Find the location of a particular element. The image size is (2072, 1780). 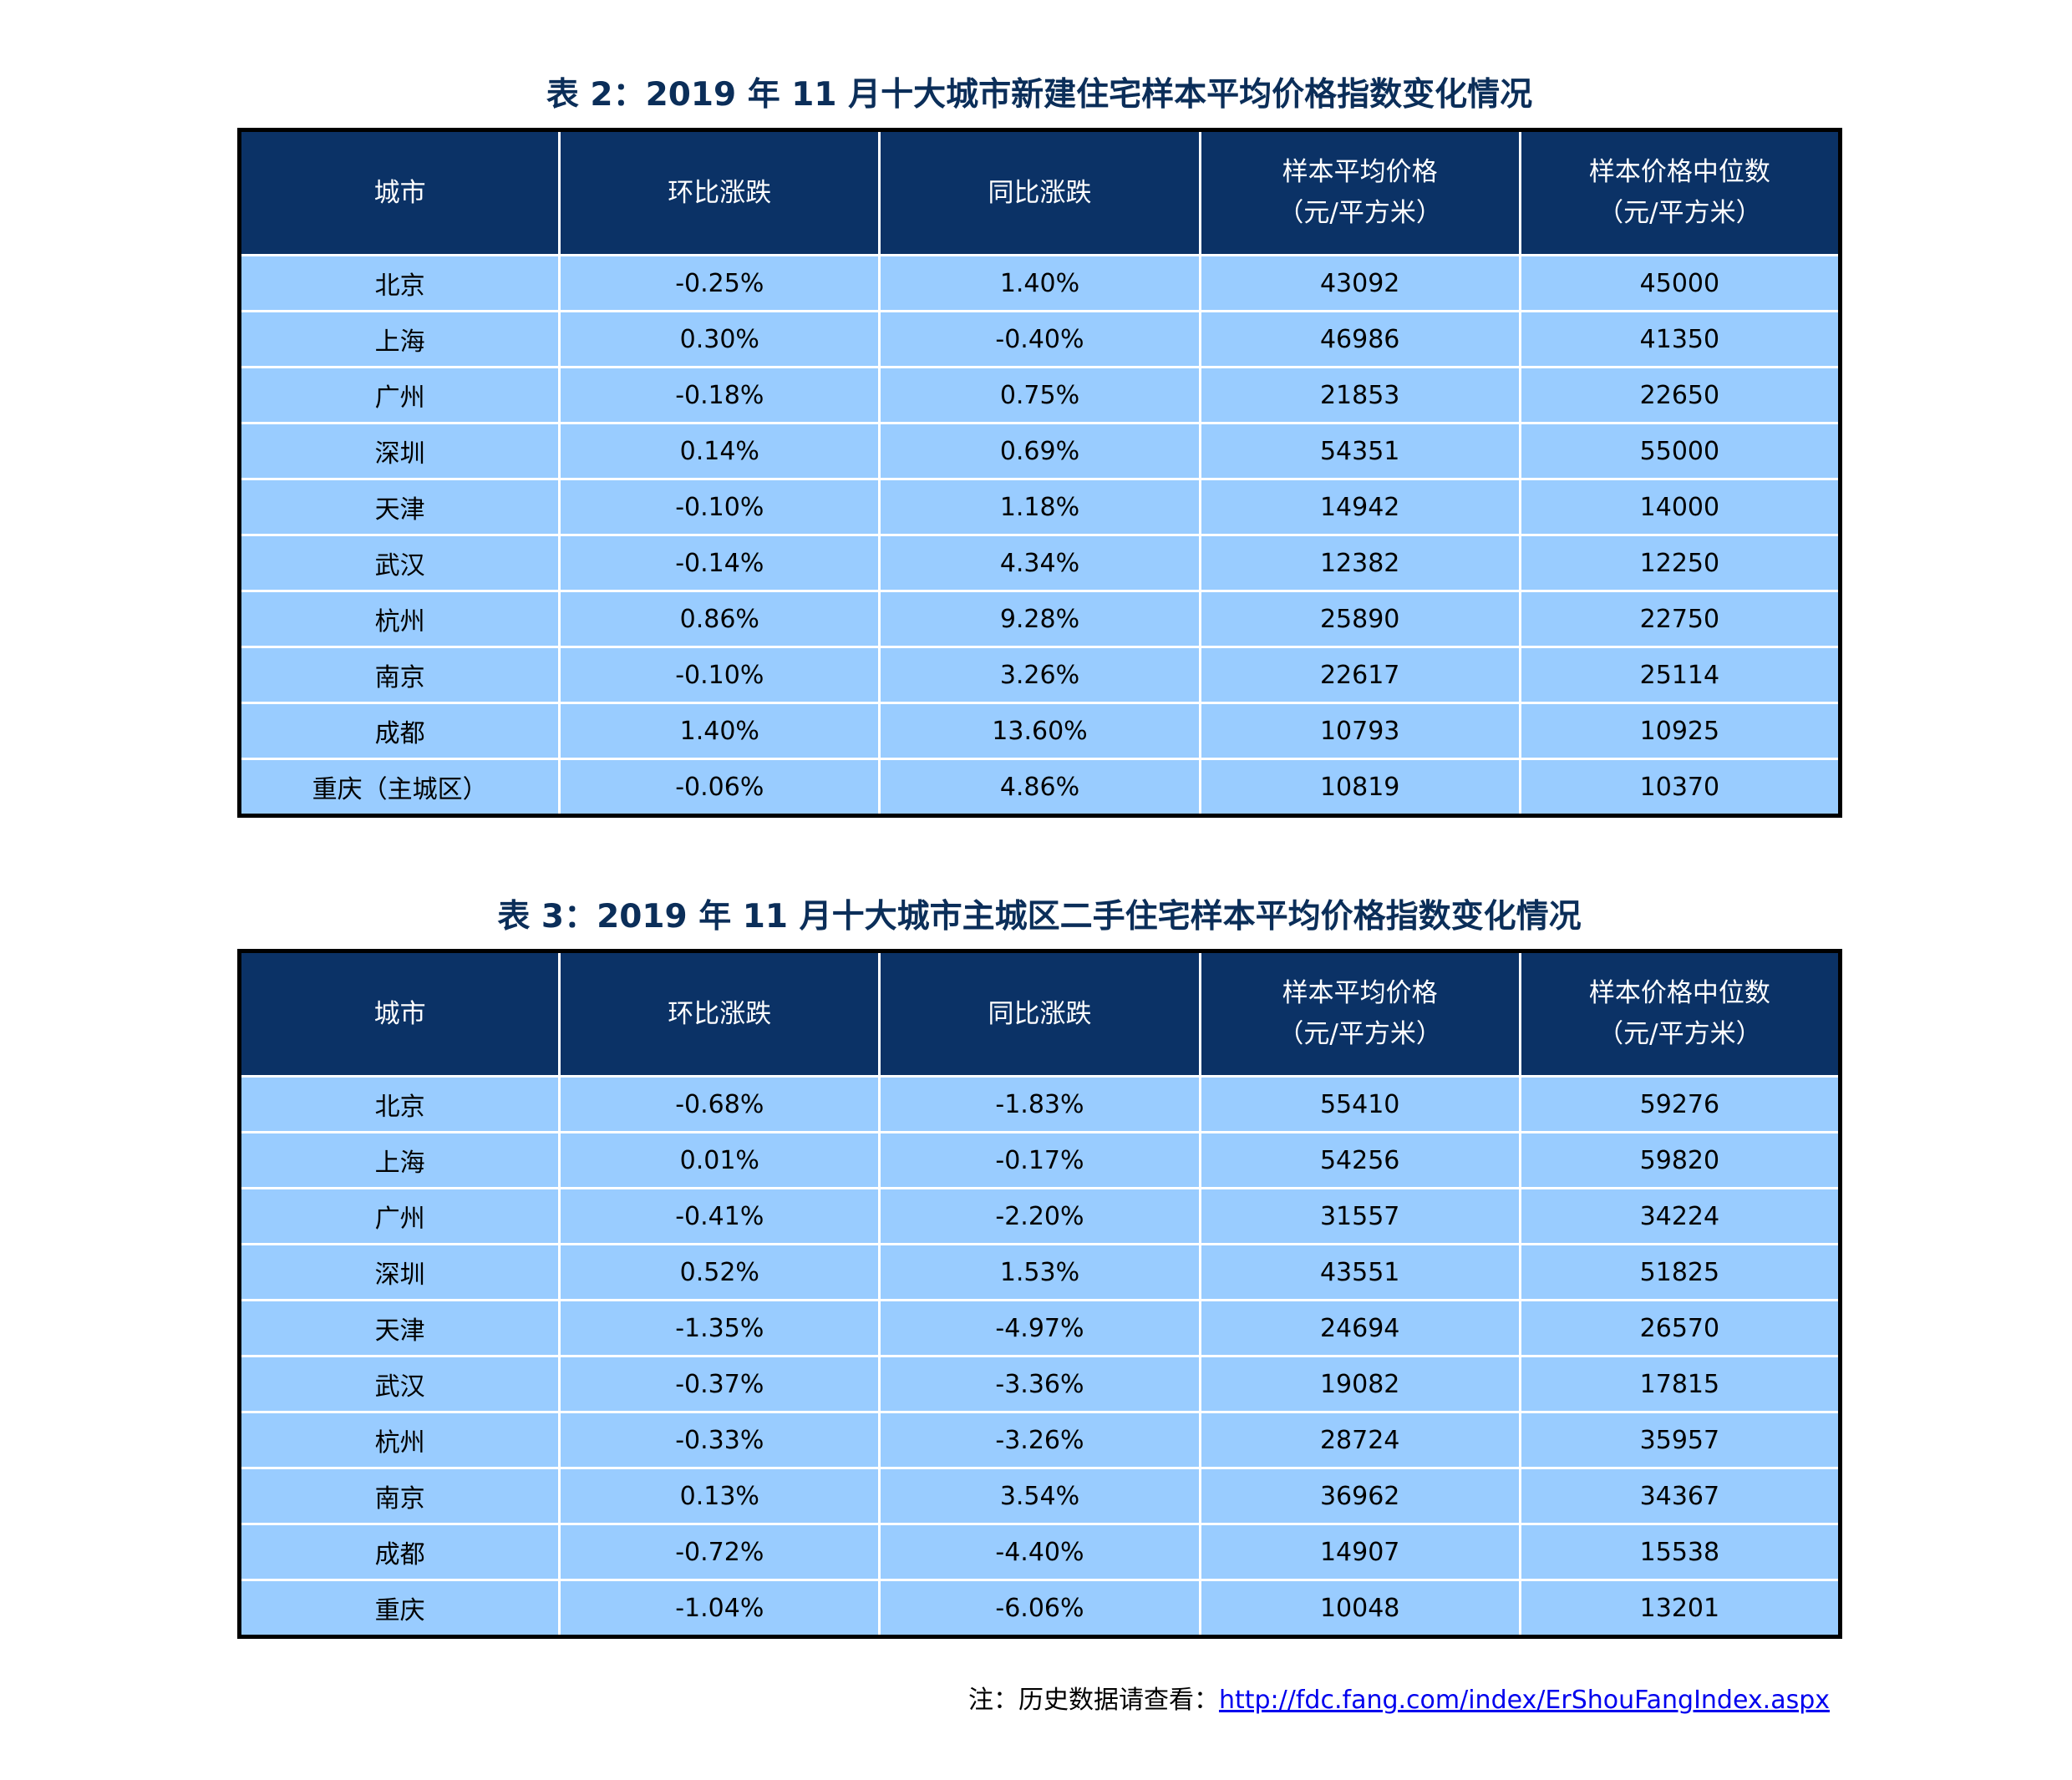

table-cell: -1.83% is located at coordinates (1039, 1104).